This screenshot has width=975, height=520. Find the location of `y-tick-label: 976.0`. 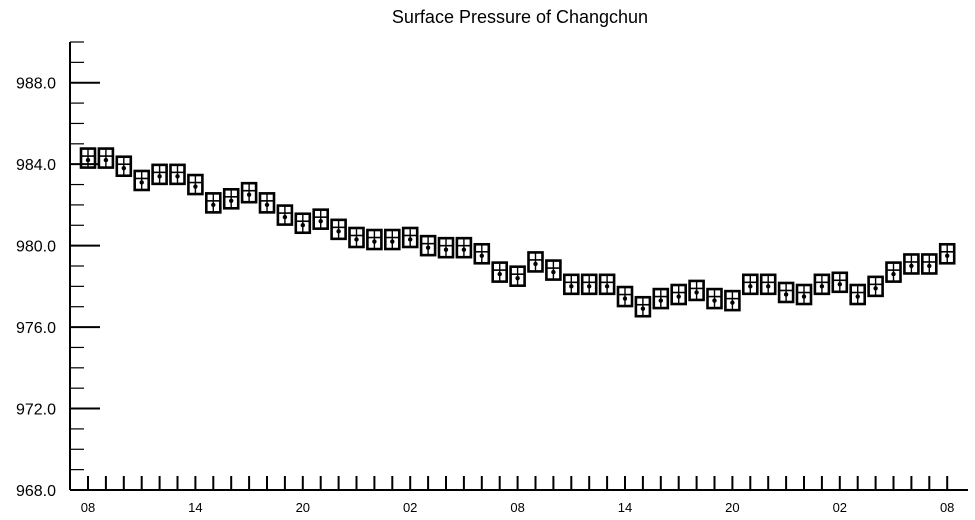

y-tick-label: 976.0 is located at coordinates (36, 328).